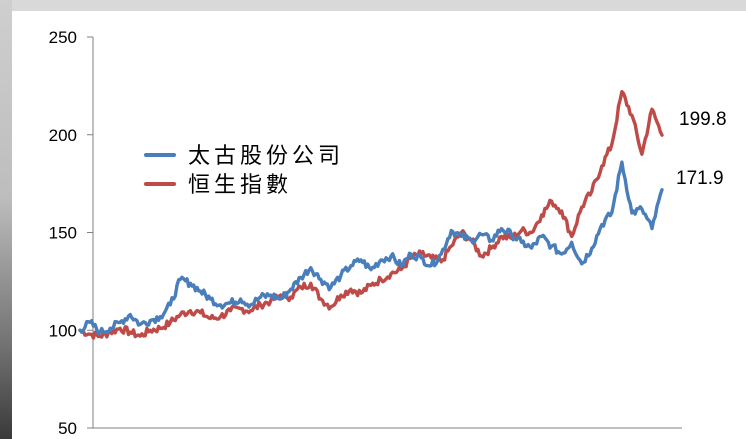 The image size is (746, 439). I want to click on series-end-label: 171.9, so click(700, 178).